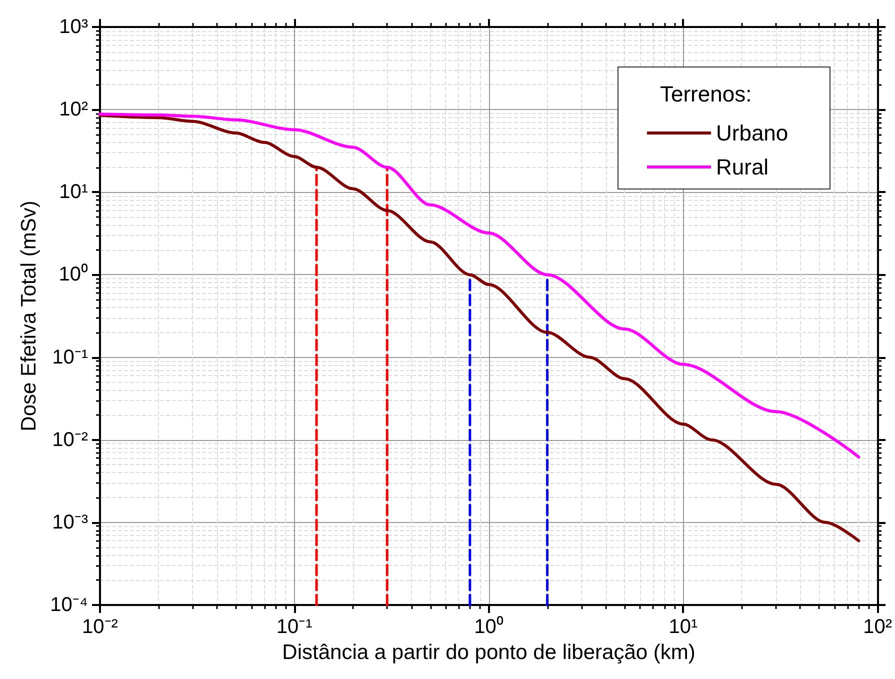  I want to click on legend-label: Urbano, so click(752, 133).